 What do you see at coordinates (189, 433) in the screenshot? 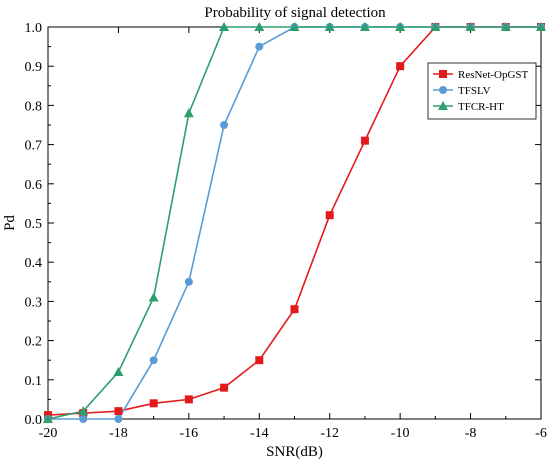
I see `x-tick-label: -16` at bounding box center [189, 433].